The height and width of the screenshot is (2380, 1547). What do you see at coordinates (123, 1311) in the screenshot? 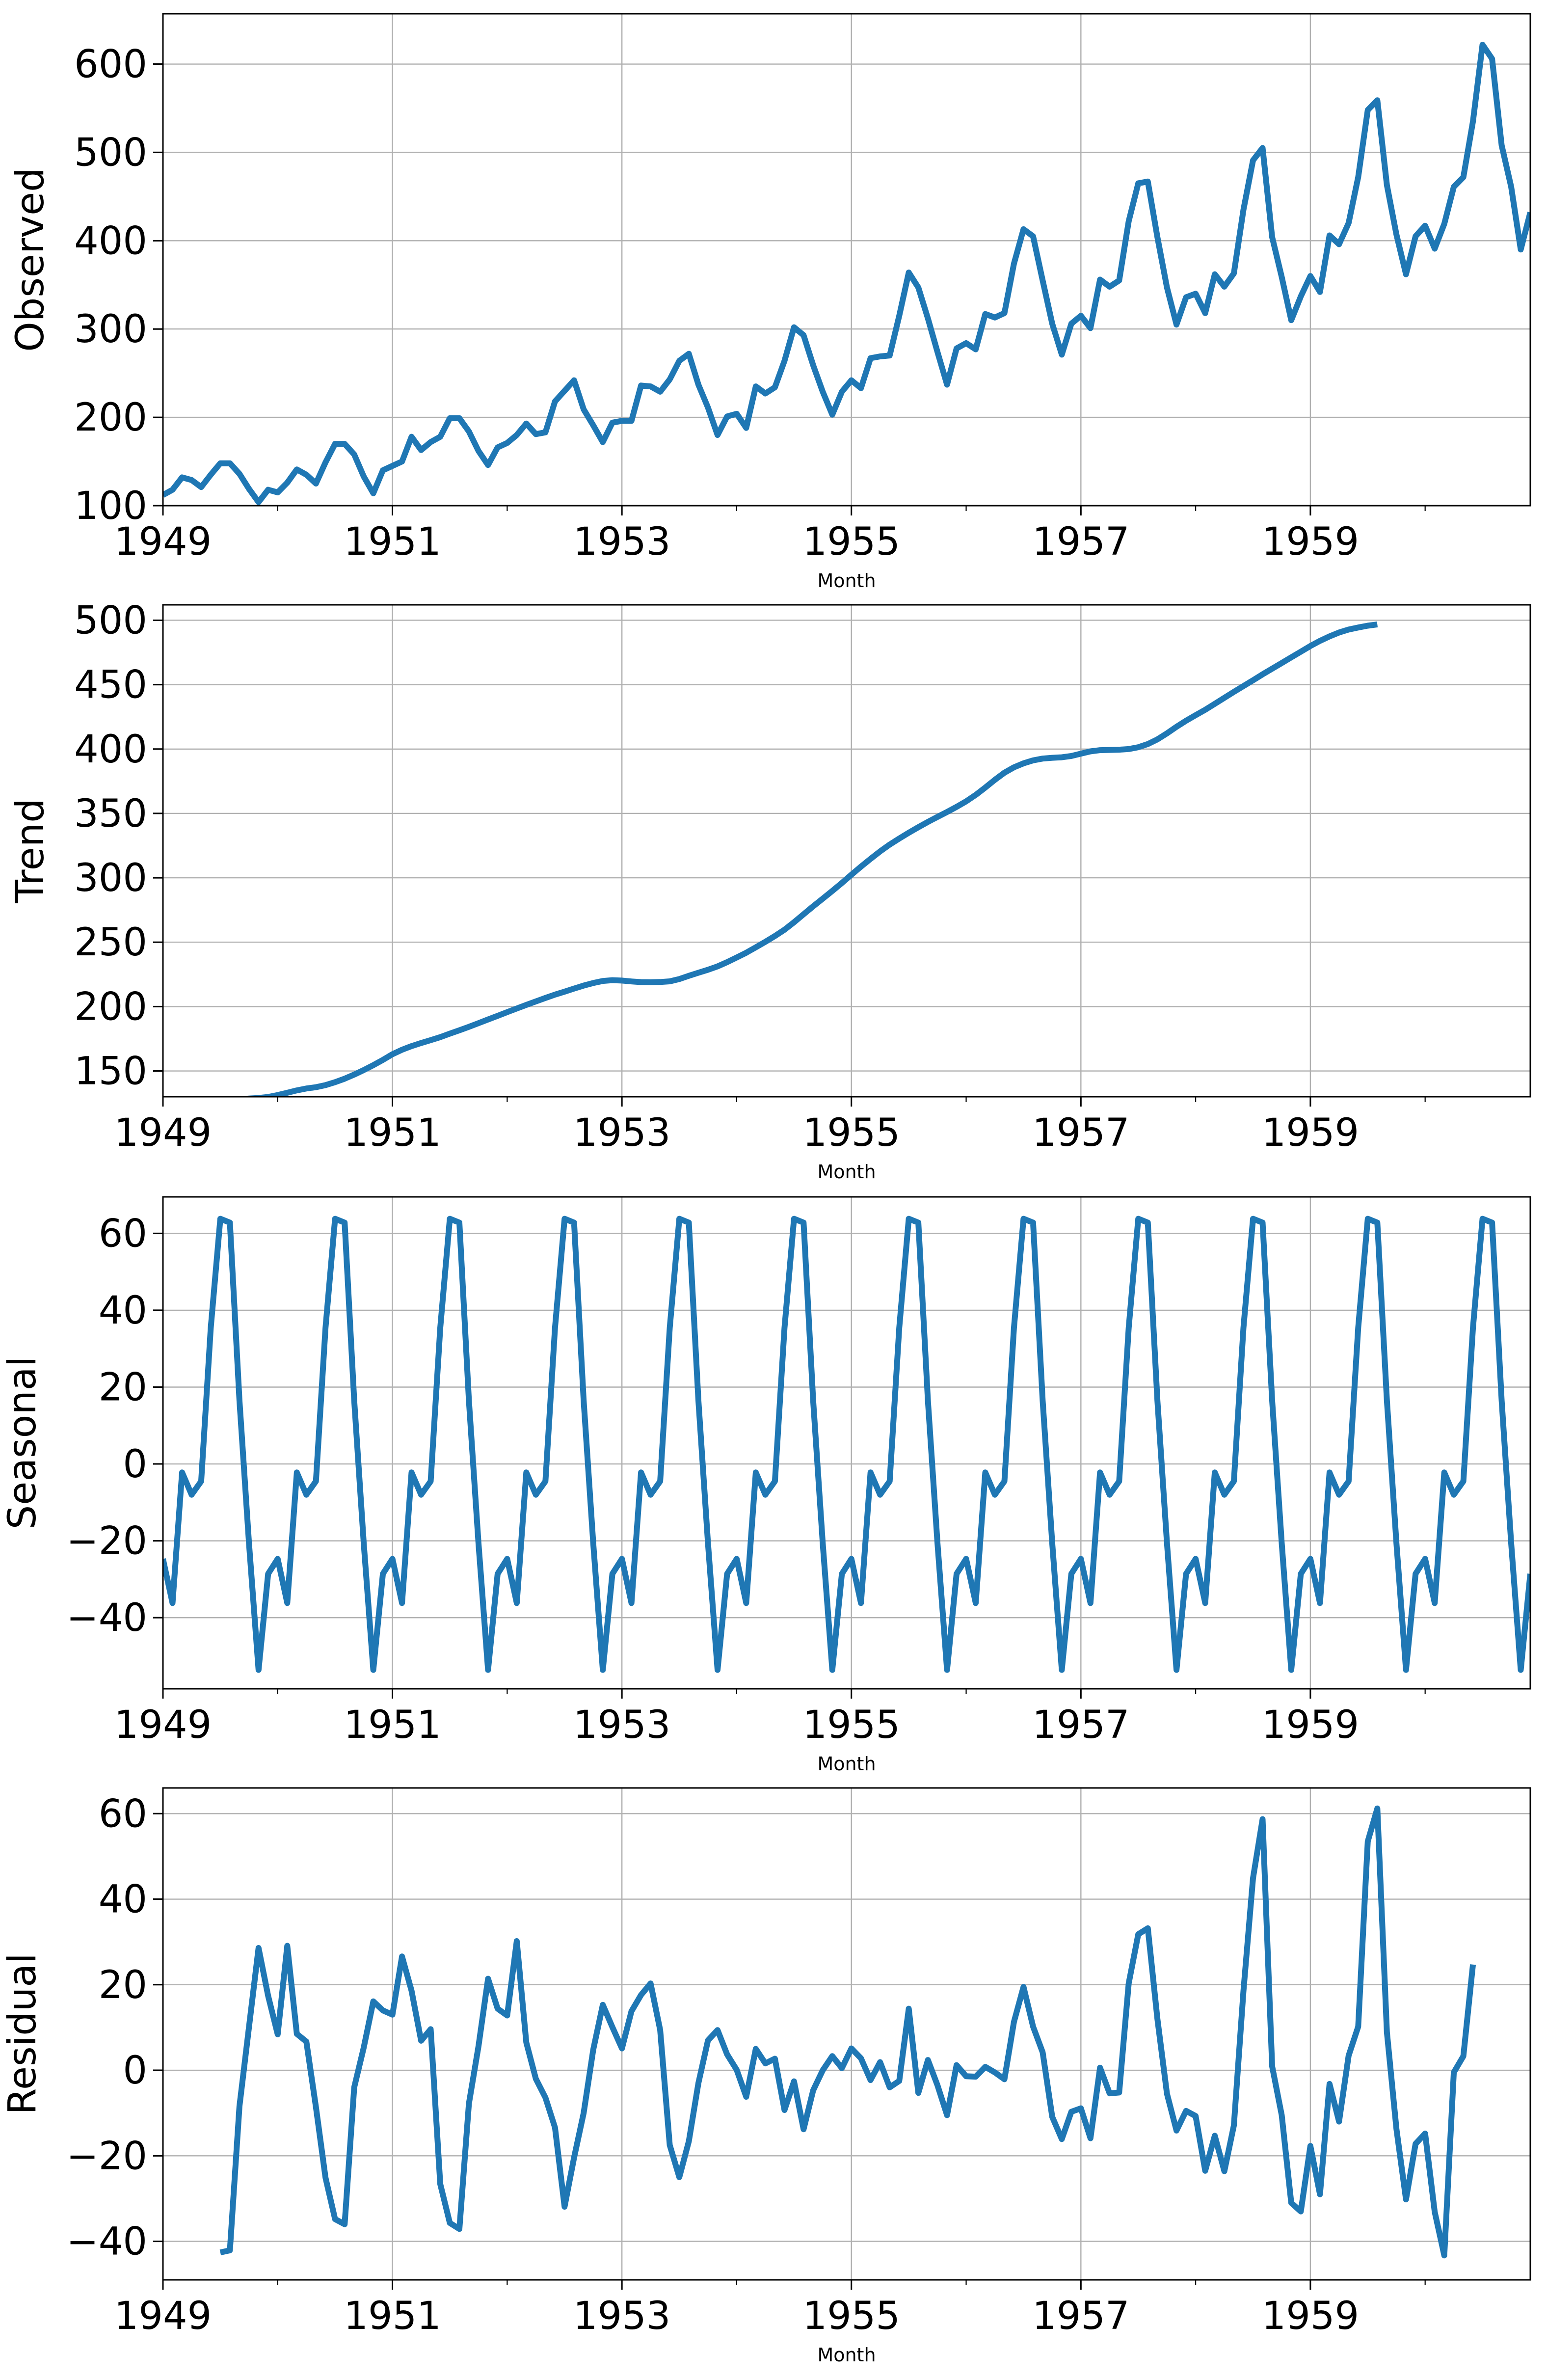
I see `seasonal-y-tick-label: 40` at bounding box center [123, 1311].